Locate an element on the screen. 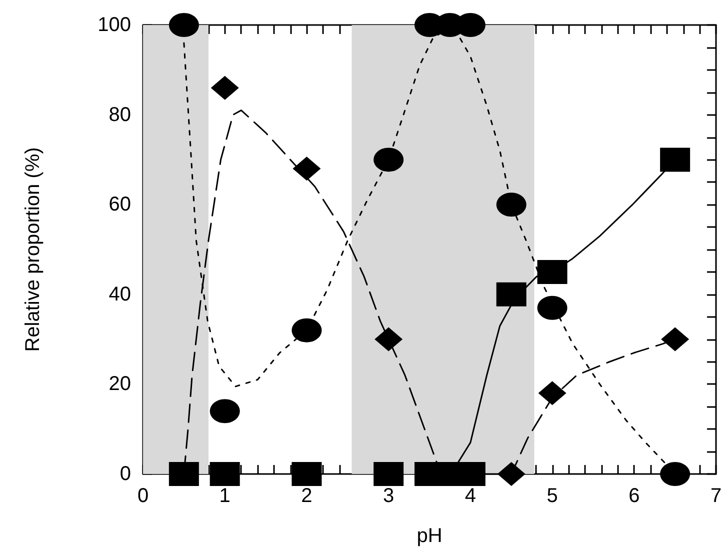 The height and width of the screenshot is (553, 726). y-tick-label: 40 is located at coordinates (119, 294).